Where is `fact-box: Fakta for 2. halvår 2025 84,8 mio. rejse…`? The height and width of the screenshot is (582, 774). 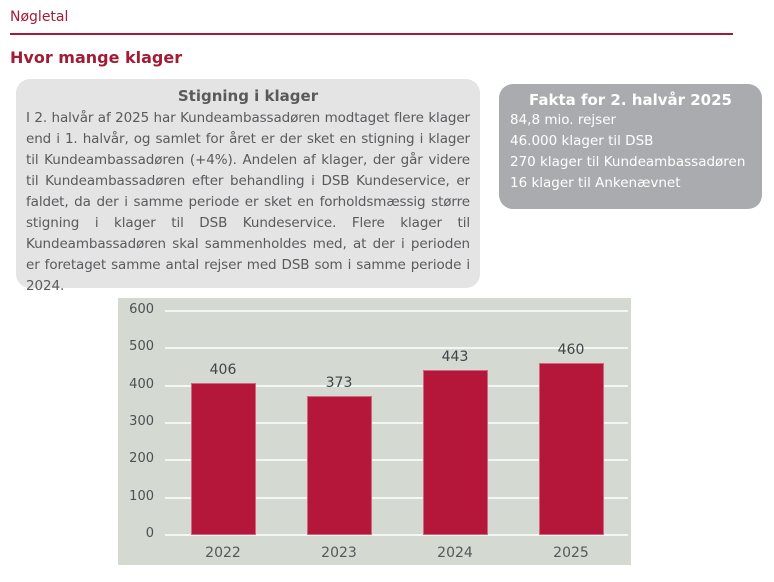
fact-box: Fakta for 2. halvår 2025 84,8 mio. rejse… is located at coordinates (630, 146).